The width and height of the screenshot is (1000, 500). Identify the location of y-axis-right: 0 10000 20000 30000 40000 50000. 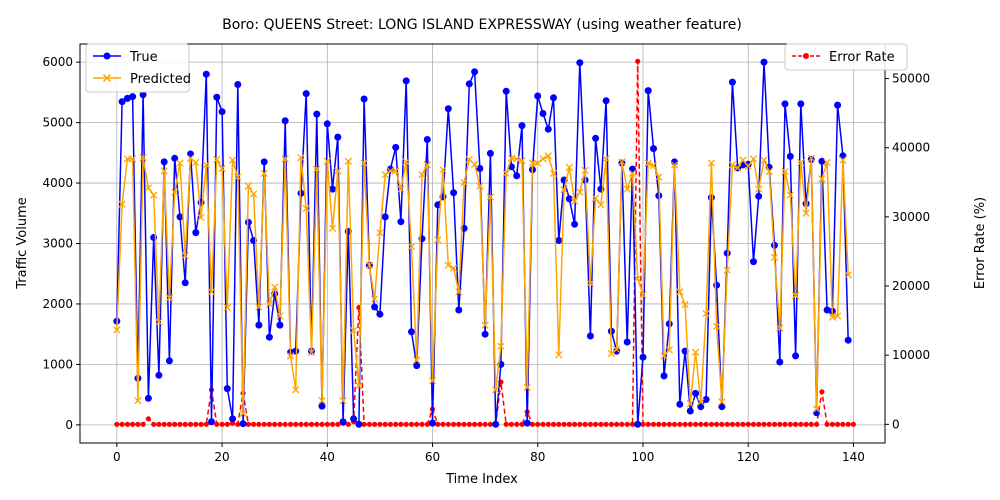
(907, 251).